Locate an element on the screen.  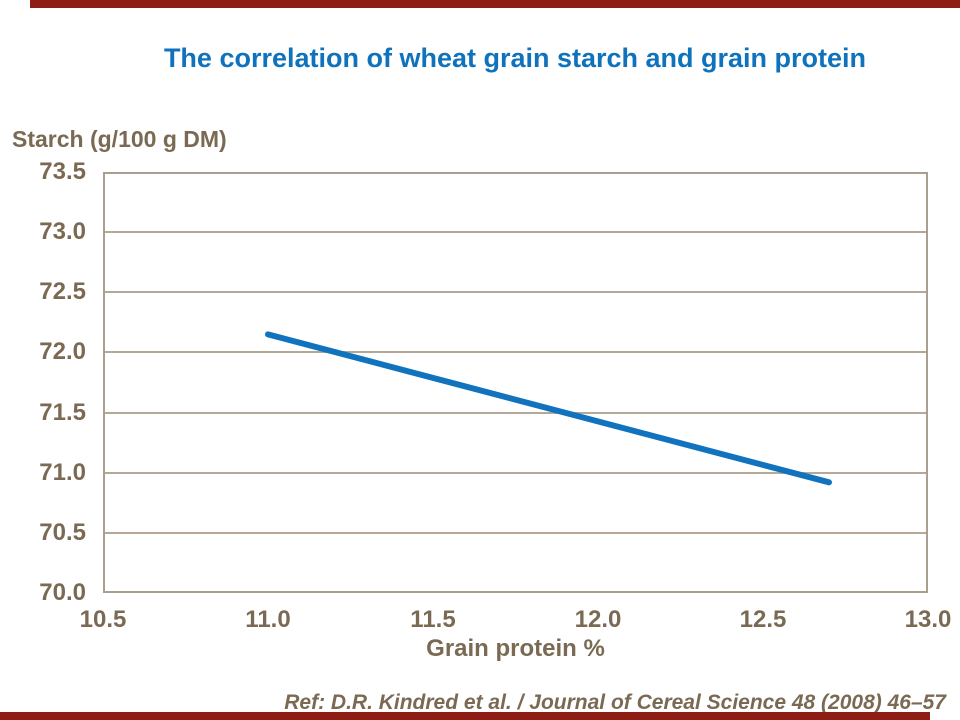
y-tick-label: 73.0 is located at coordinates (62, 232).